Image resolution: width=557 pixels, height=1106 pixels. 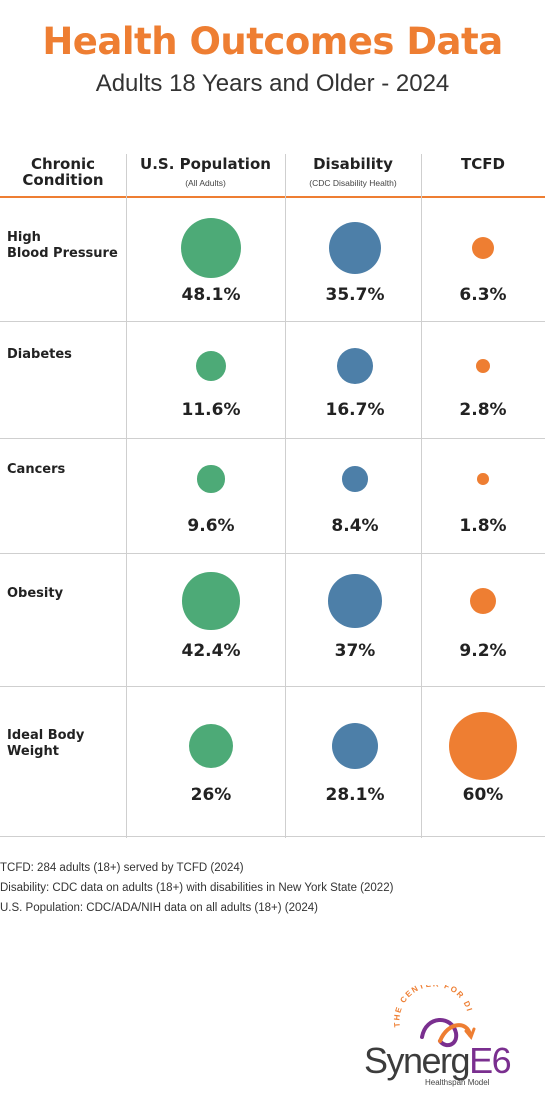 I want to click on header-disability-note: (CDC Disability Health), so click(x=353, y=183).